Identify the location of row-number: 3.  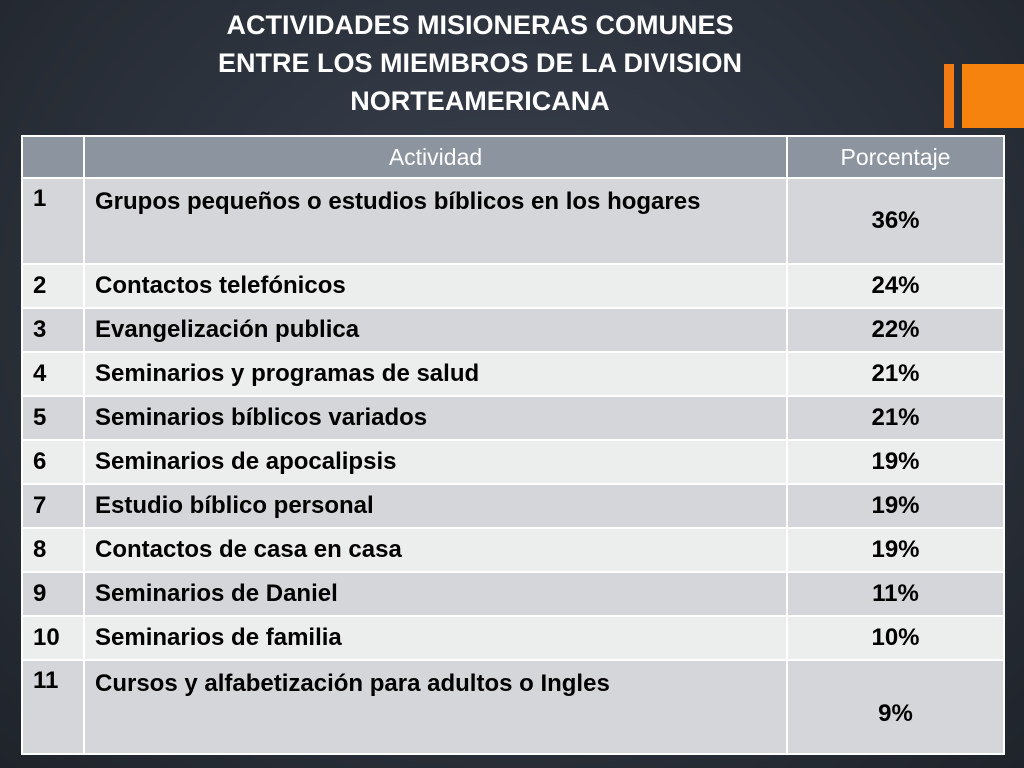
(53, 330).